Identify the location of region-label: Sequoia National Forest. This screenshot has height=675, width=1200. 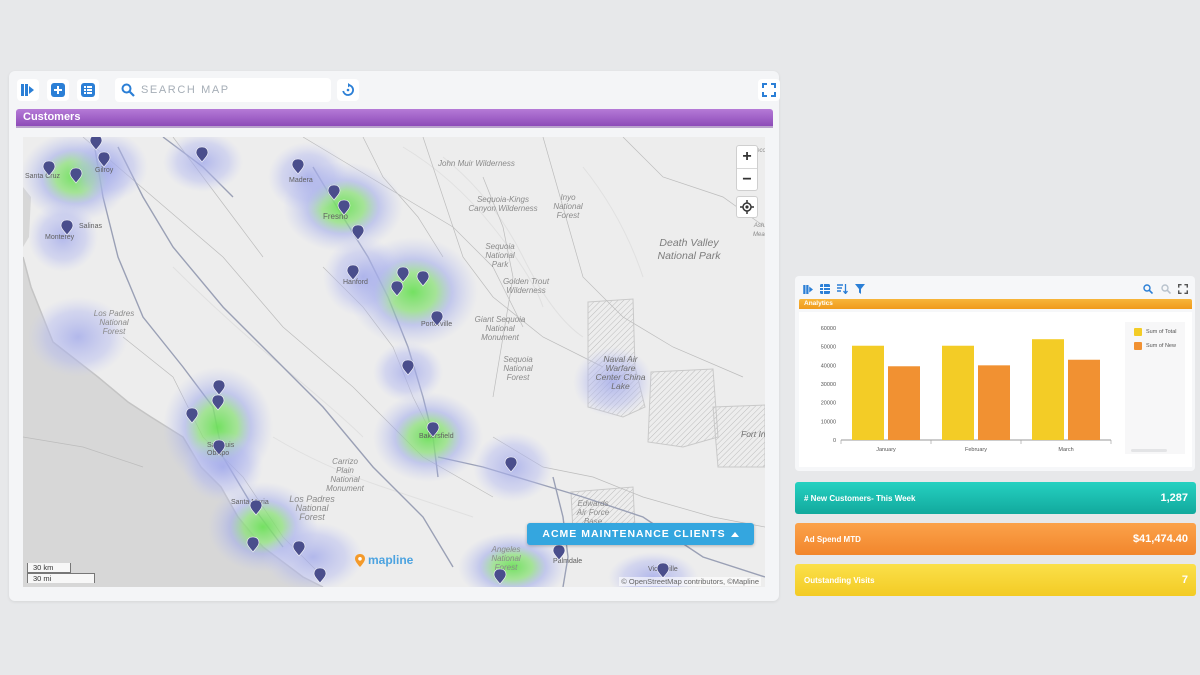
(518, 368).